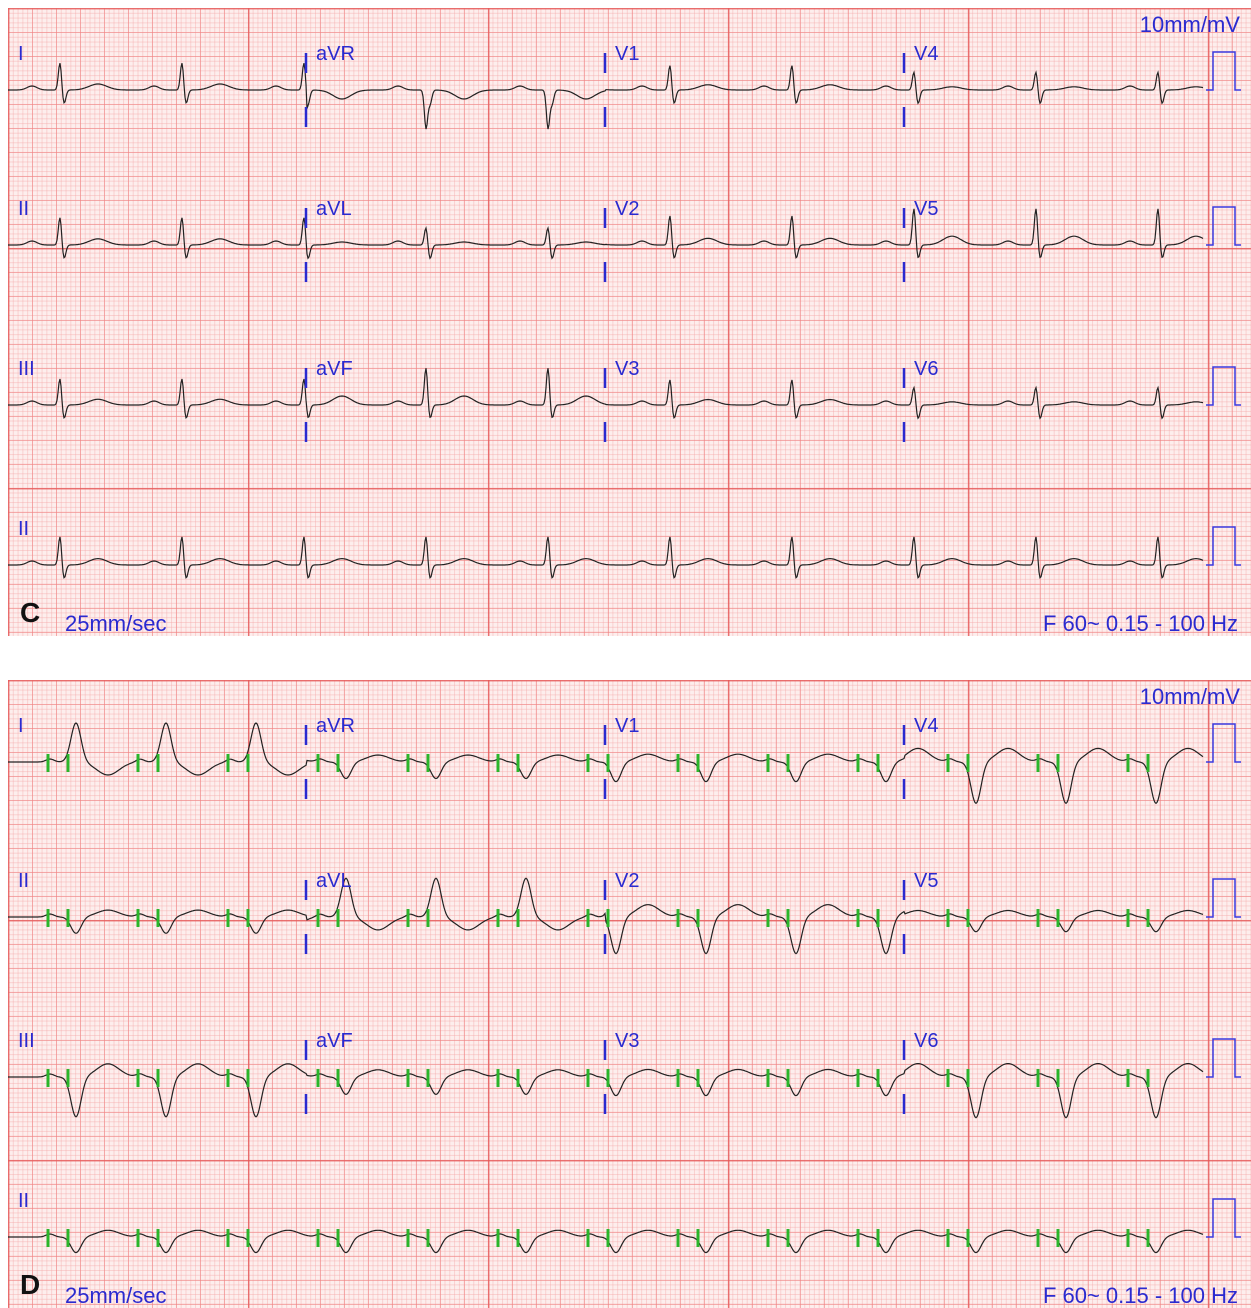  I want to click on panel-label: C, so click(30, 612).